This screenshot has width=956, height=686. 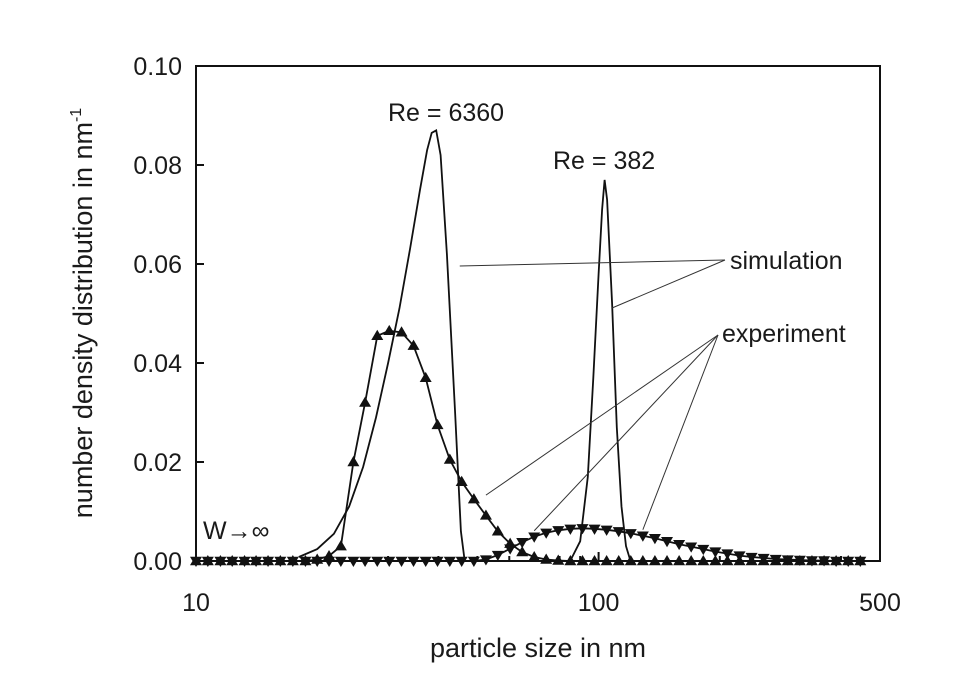 What do you see at coordinates (83, 320) in the screenshot?
I see `y-axis-label-text: number density distribution in nm` at bounding box center [83, 320].